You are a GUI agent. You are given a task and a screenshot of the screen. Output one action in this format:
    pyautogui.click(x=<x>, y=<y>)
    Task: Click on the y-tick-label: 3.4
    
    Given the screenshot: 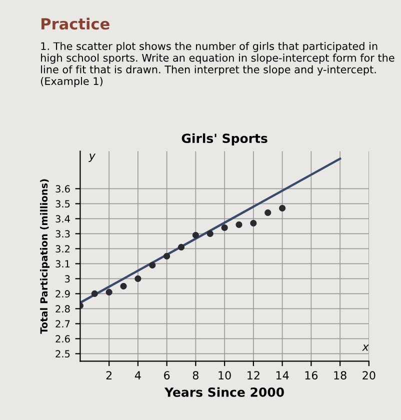 What is the action you would take?
    pyautogui.click(x=63, y=219)
    